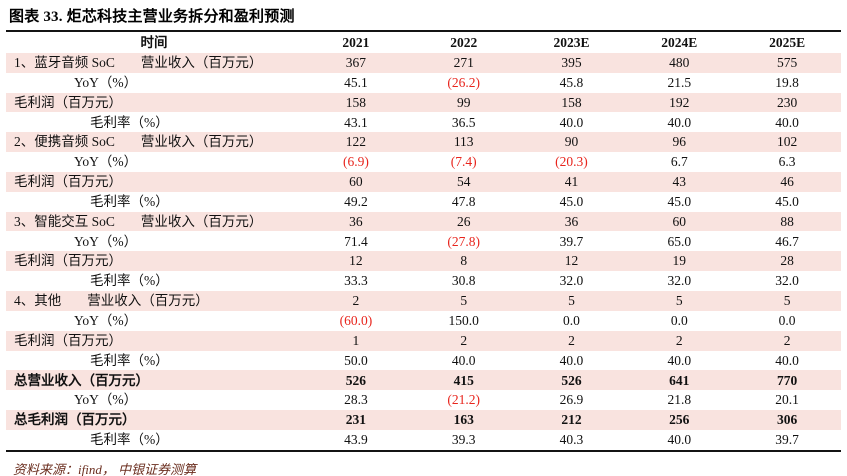  Describe the element at coordinates (463, 400) in the screenshot. I see `value-cell: (21.2)` at that location.